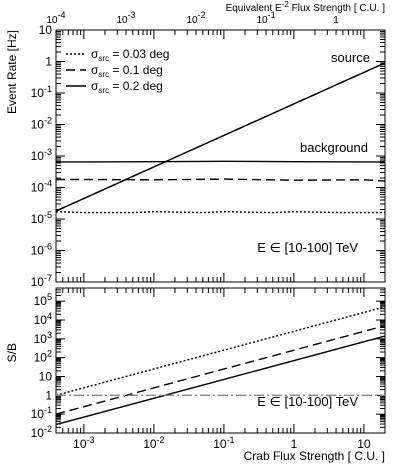 This screenshot has height=473, width=415. Describe the element at coordinates (153, 443) in the screenshot. I see `lower-x-tick-label: 10⁻²` at that location.